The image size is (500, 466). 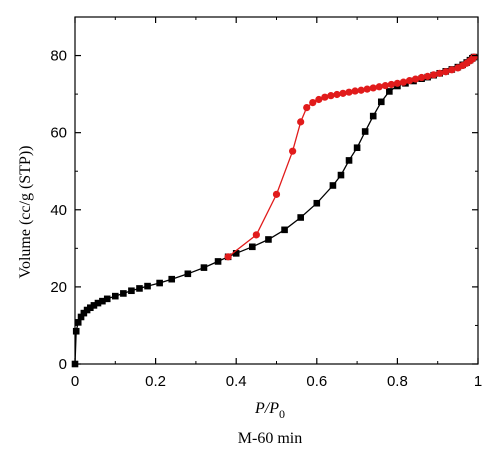 What do you see at coordinates (58, 56) in the screenshot?
I see `y-tick-label: 80` at bounding box center [58, 56].